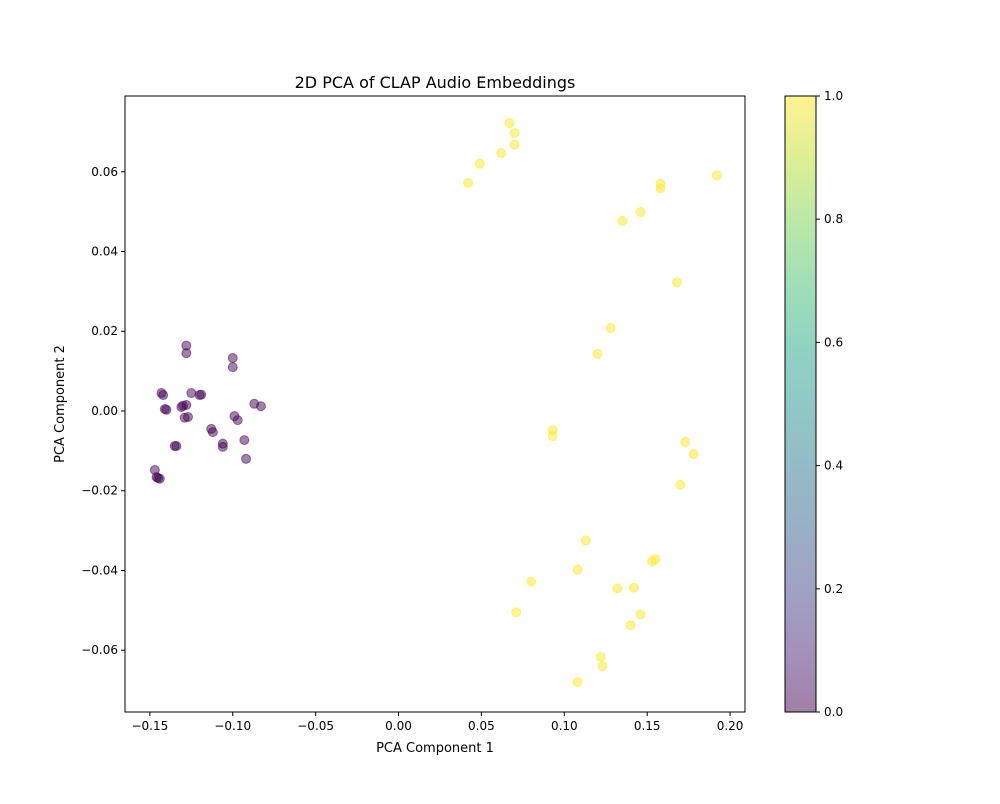  Describe the element at coordinates (104, 251) in the screenshot. I see `y-tick-label: 0.04` at that location.